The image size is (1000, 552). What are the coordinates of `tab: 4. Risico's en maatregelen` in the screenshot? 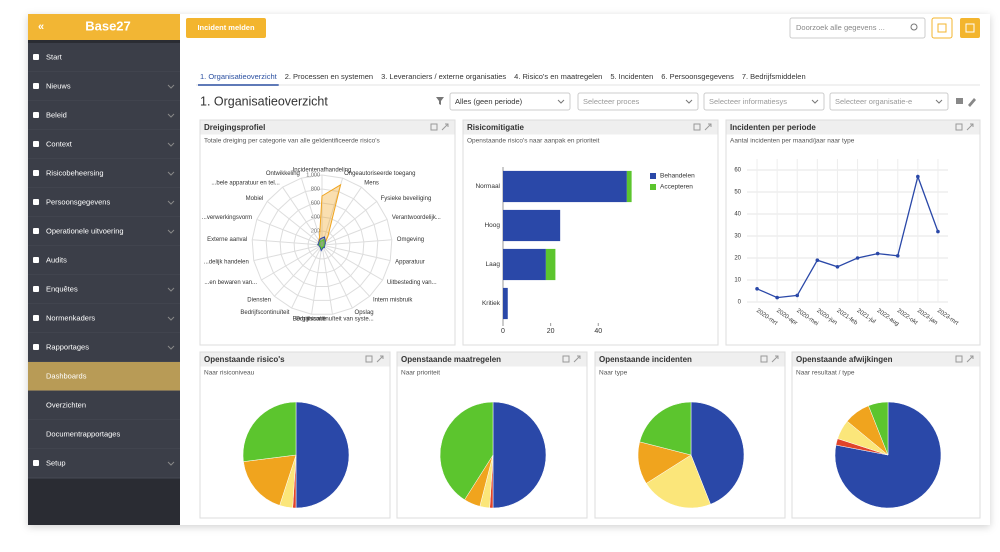 It's located at (558, 76).